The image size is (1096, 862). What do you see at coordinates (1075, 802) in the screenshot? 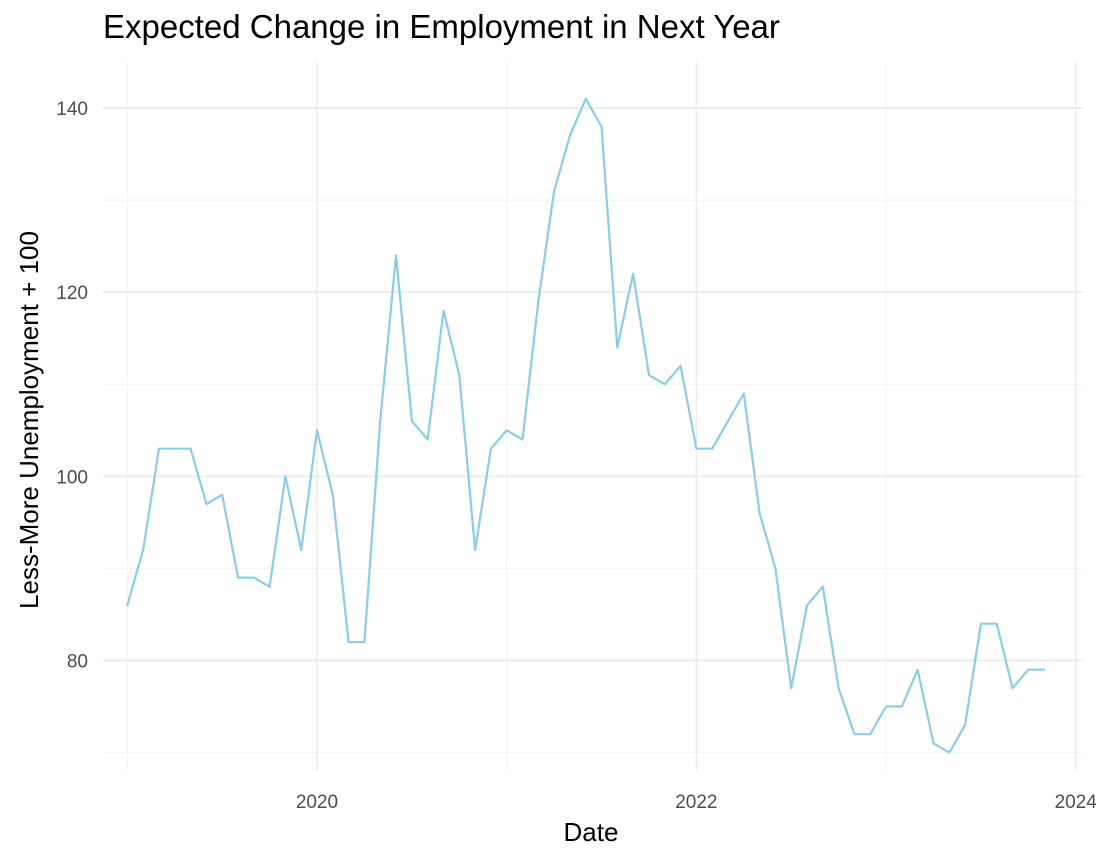
I see `x-tick-label: 2024` at bounding box center [1075, 802].